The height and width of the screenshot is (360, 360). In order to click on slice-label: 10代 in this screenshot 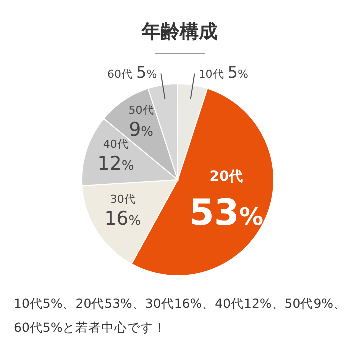, I will do `click(211, 74)`.